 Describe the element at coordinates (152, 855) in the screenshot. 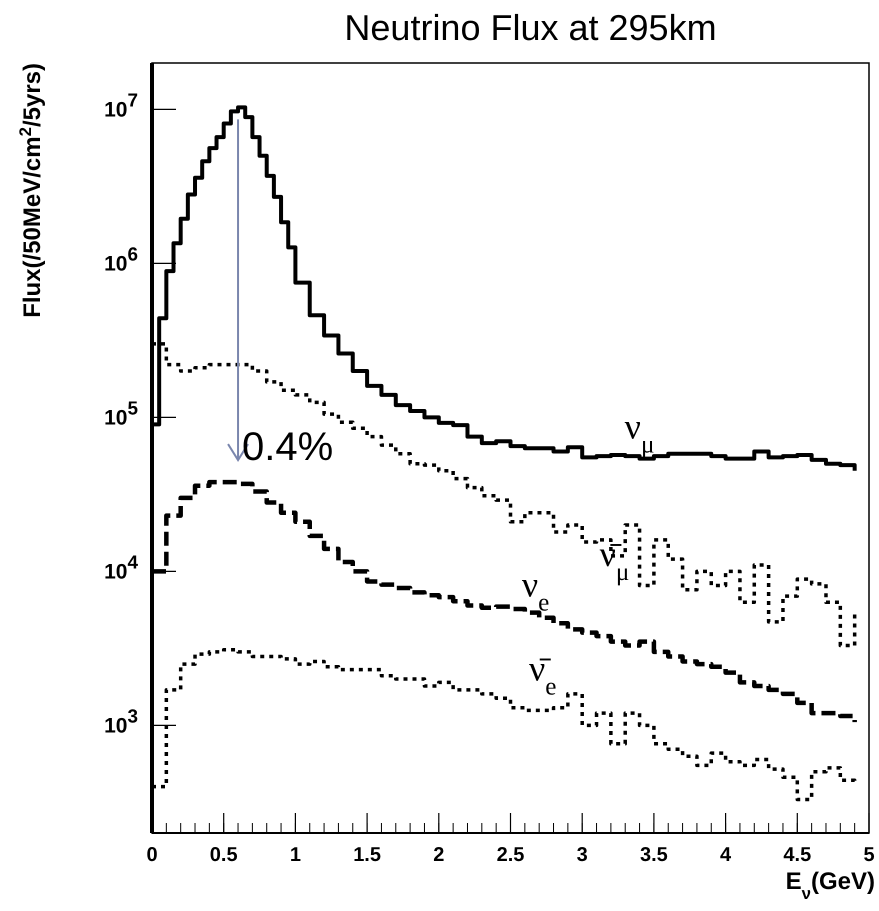

I see `x-tick-label: 0` at that location.